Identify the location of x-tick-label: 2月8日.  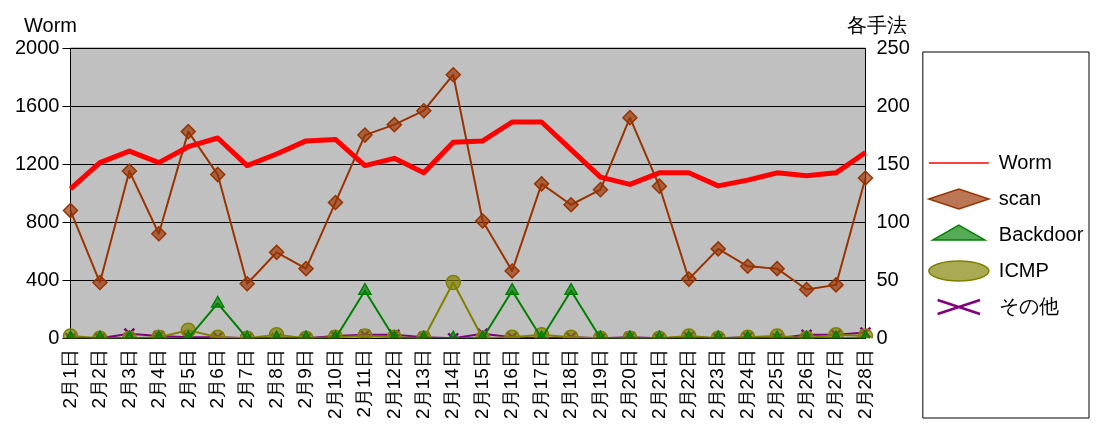
(275, 379).